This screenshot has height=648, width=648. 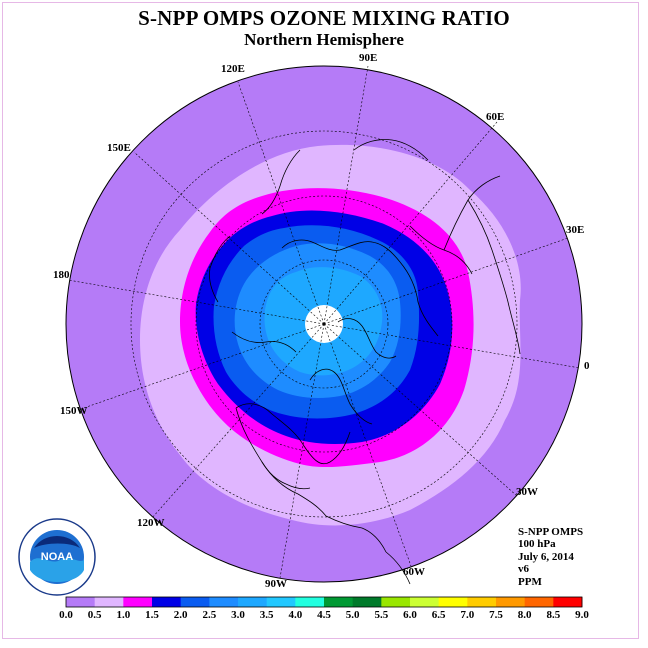 I want to click on colorbar-tick-label: 0.0, so click(x=66, y=615).